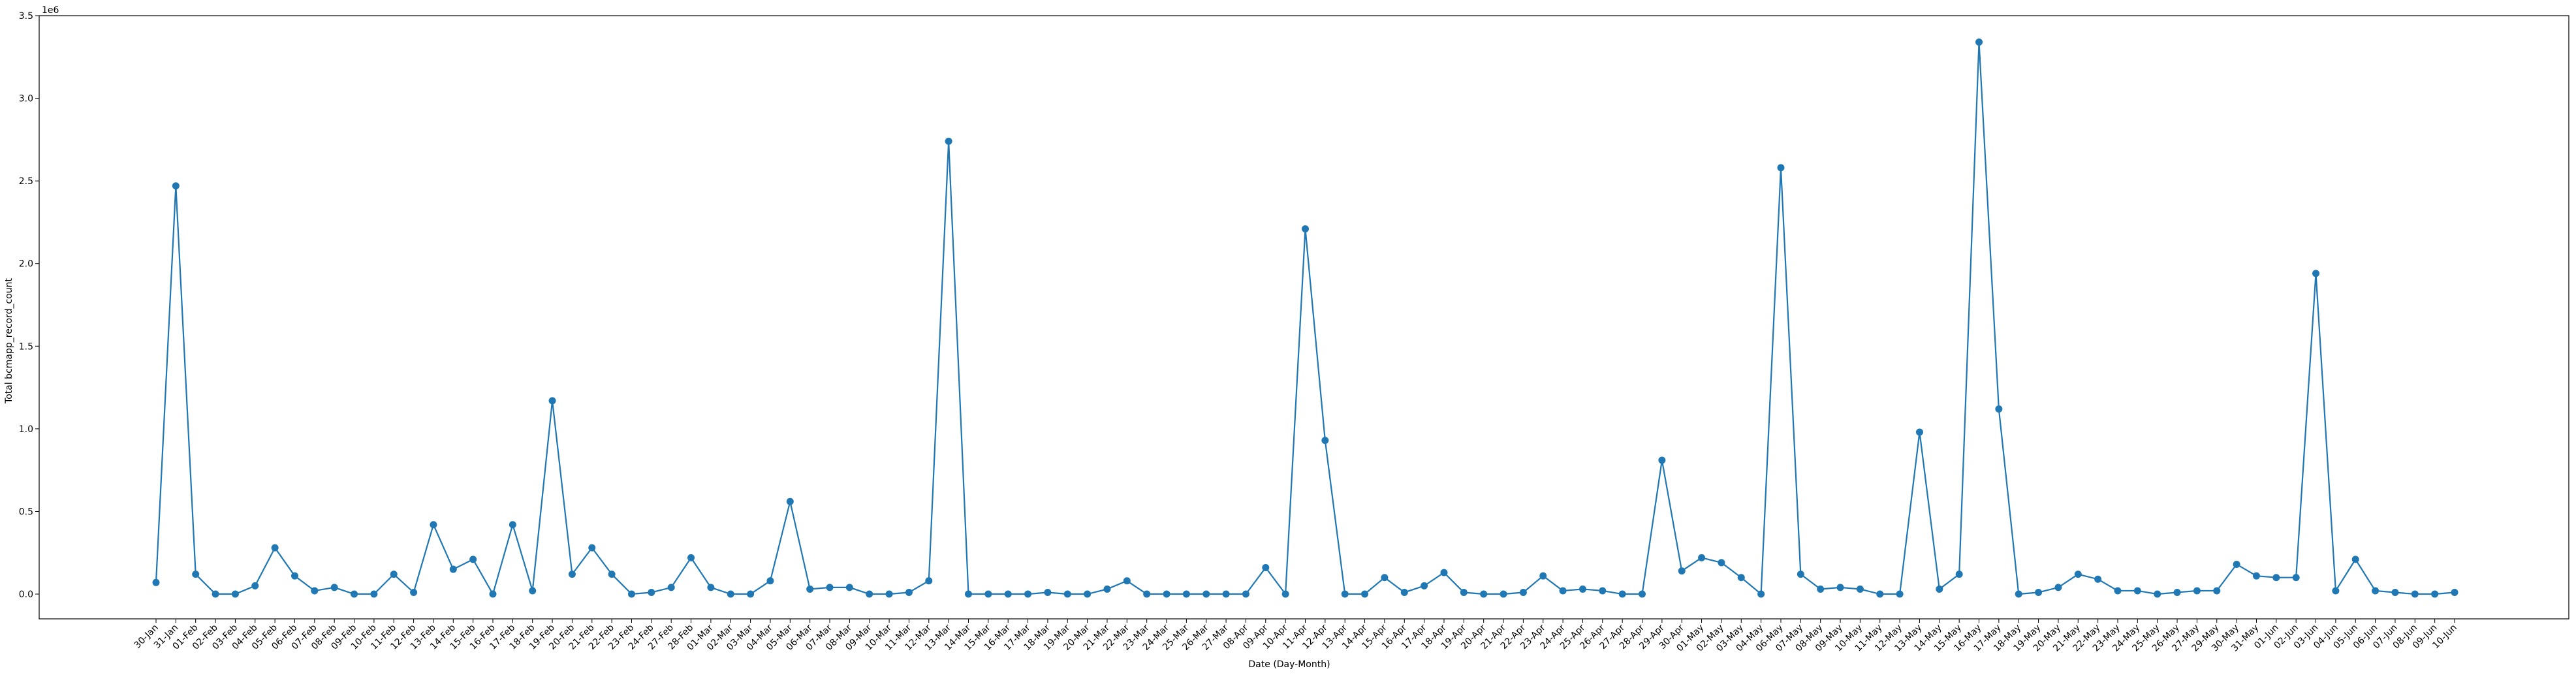  I want to click on y-tick-label: 2.0, so click(26, 264).